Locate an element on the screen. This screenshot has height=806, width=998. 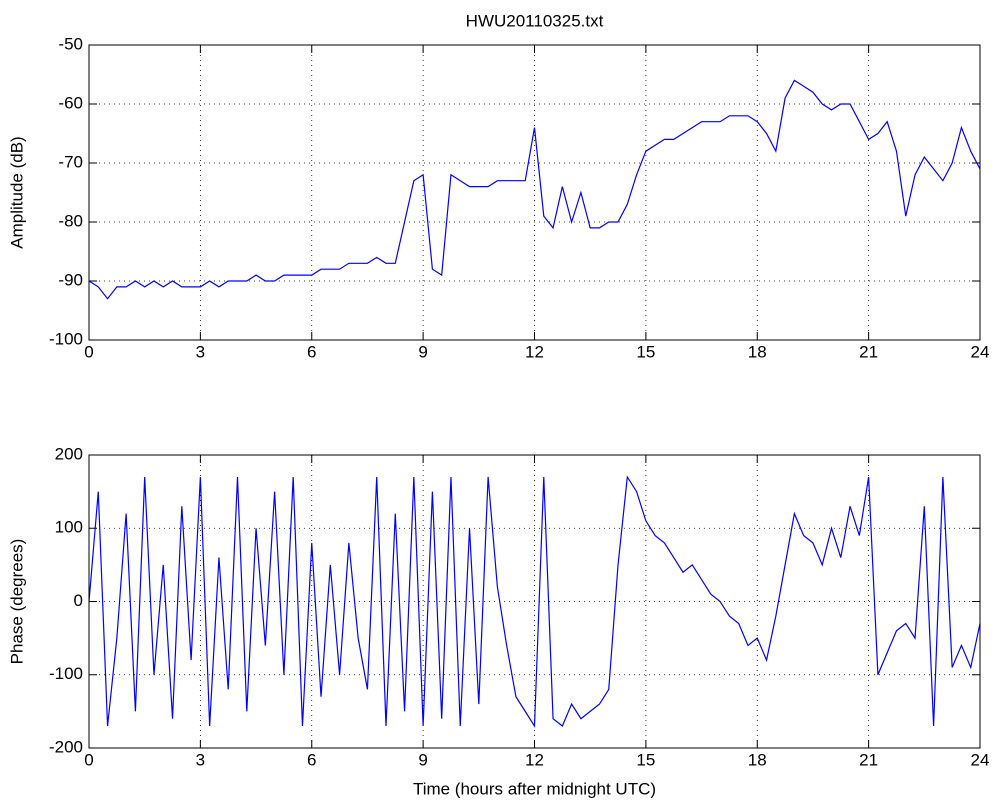
y-tick-label: -200 is located at coordinates (66, 746).